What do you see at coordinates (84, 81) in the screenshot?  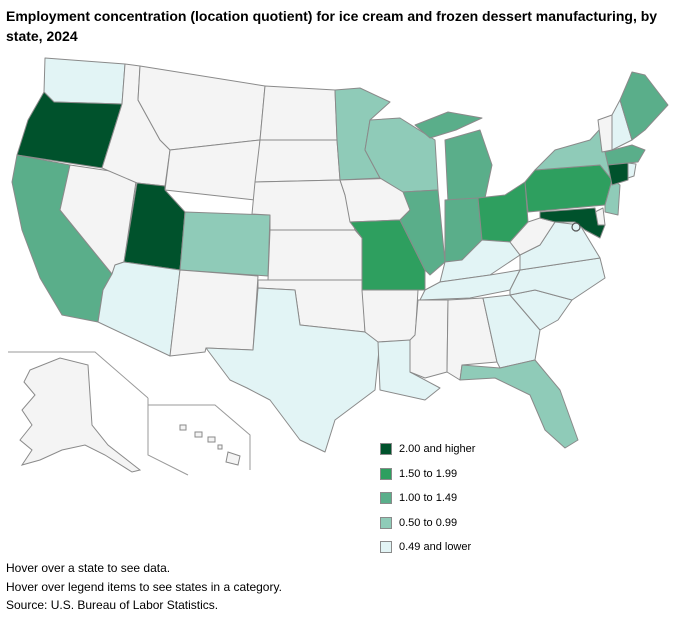 I see `state-washington` at bounding box center [84, 81].